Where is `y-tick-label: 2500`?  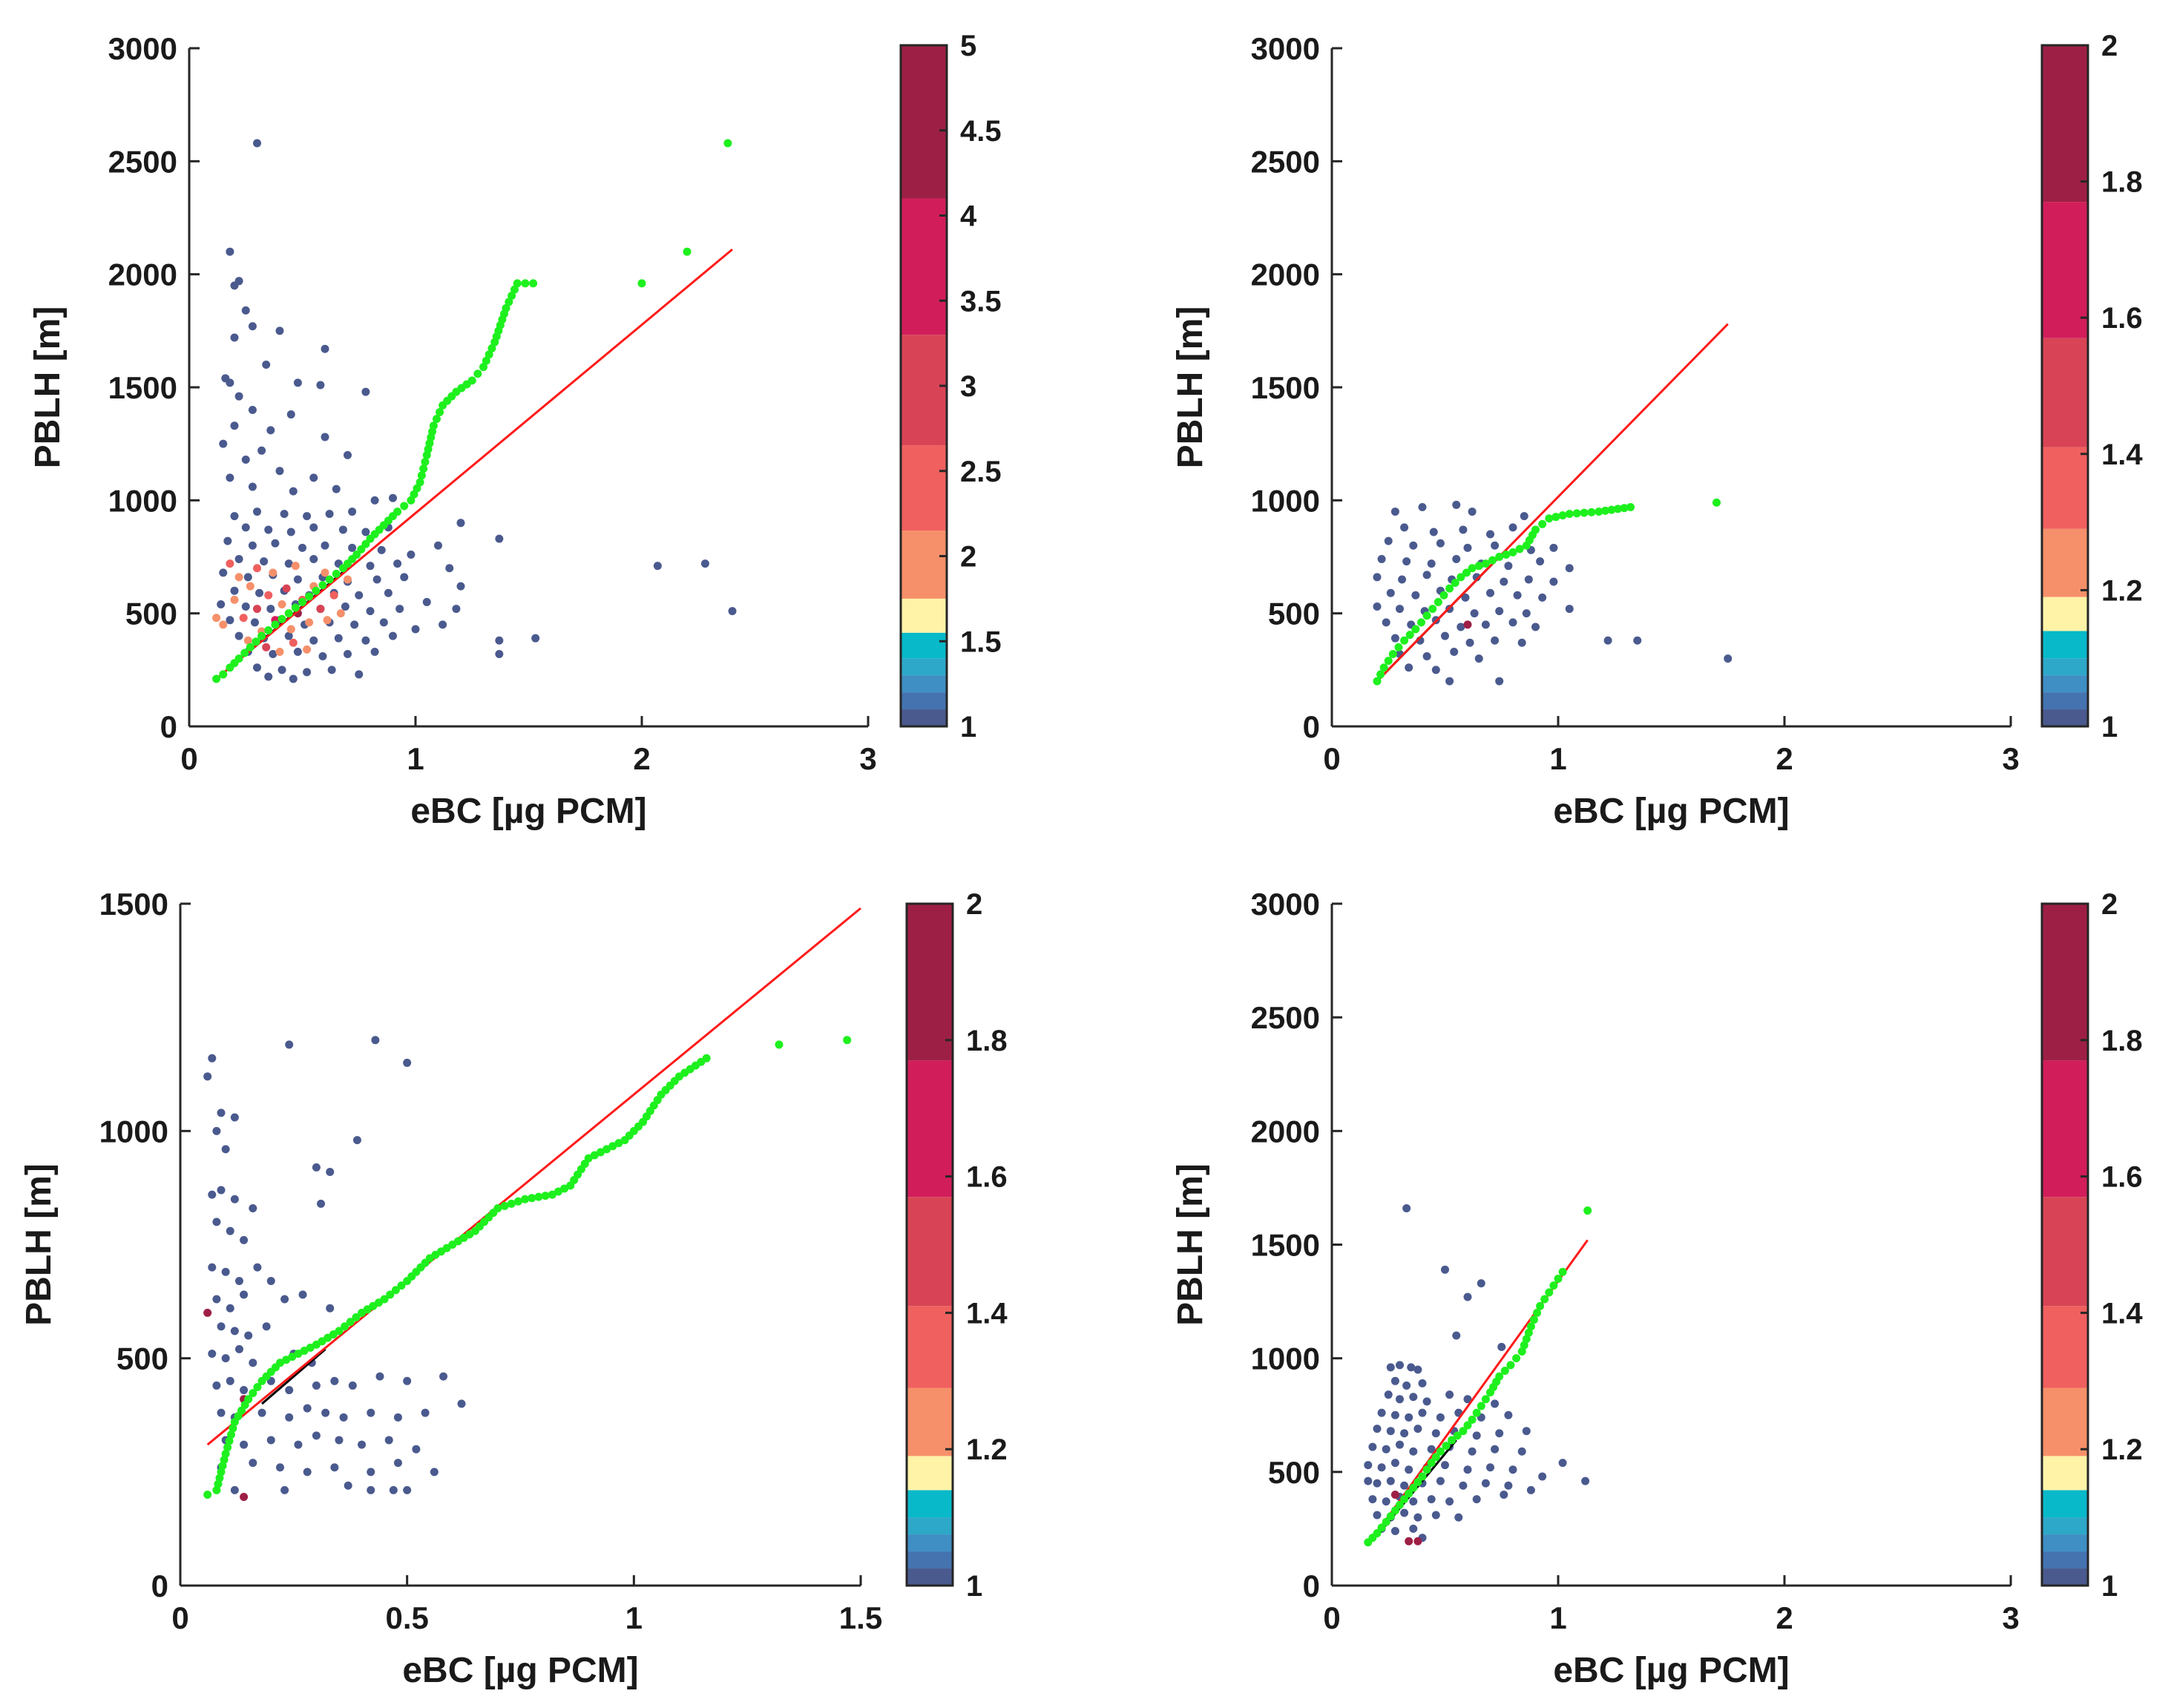
y-tick-label: 2500 is located at coordinates (1285, 1017).